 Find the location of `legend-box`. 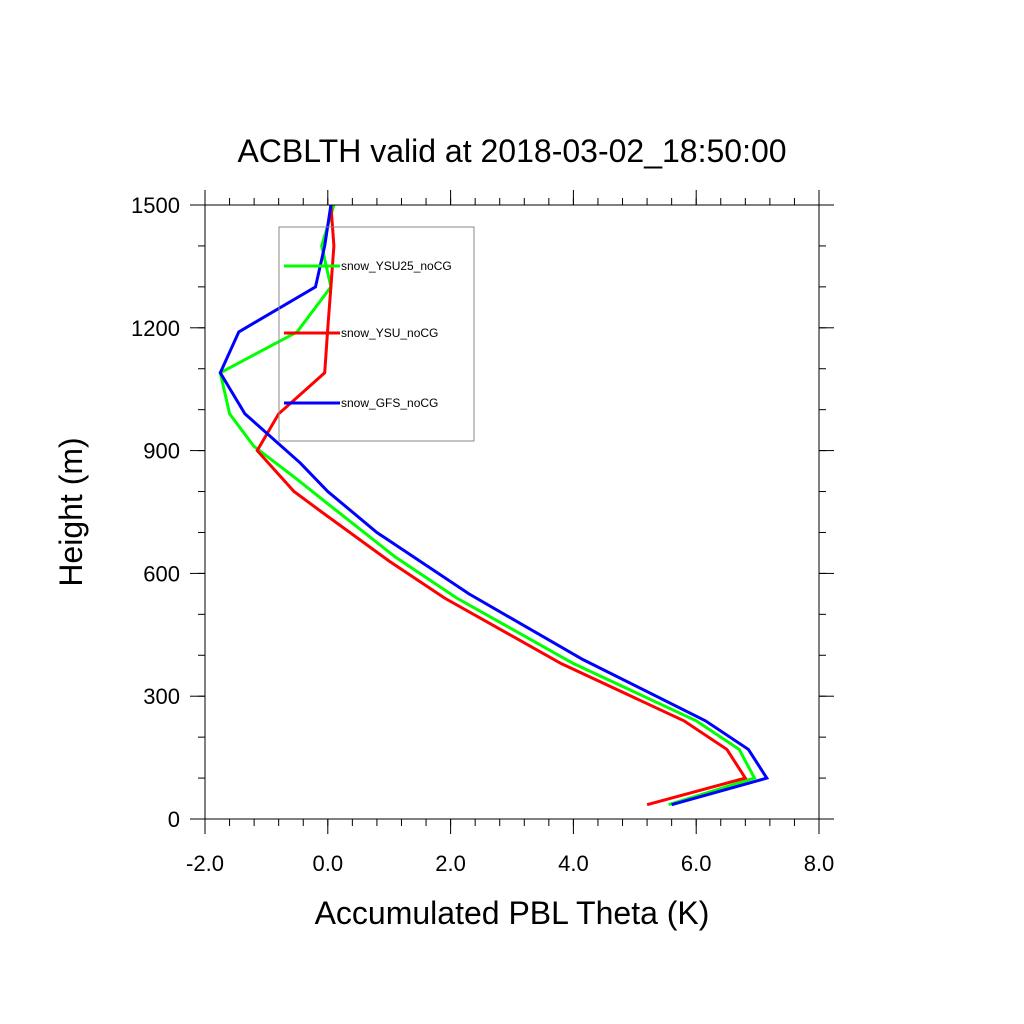

legend-box is located at coordinates (376, 334).